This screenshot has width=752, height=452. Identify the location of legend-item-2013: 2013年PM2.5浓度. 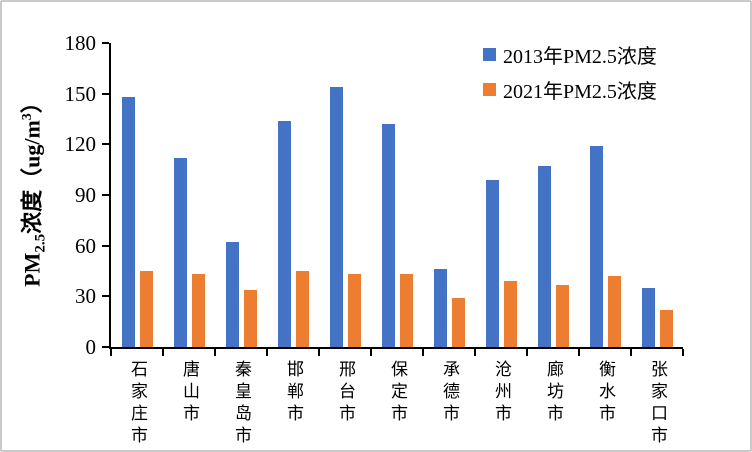
(570, 54).